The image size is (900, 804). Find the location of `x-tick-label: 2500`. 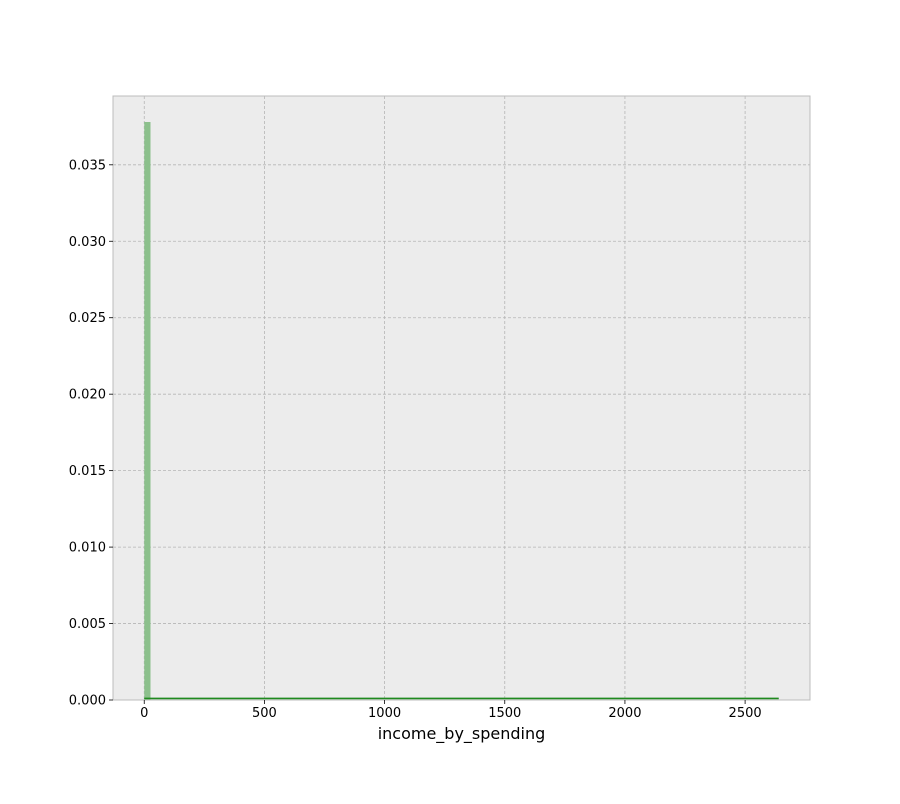

x-tick-label: 2500 is located at coordinates (745, 713).